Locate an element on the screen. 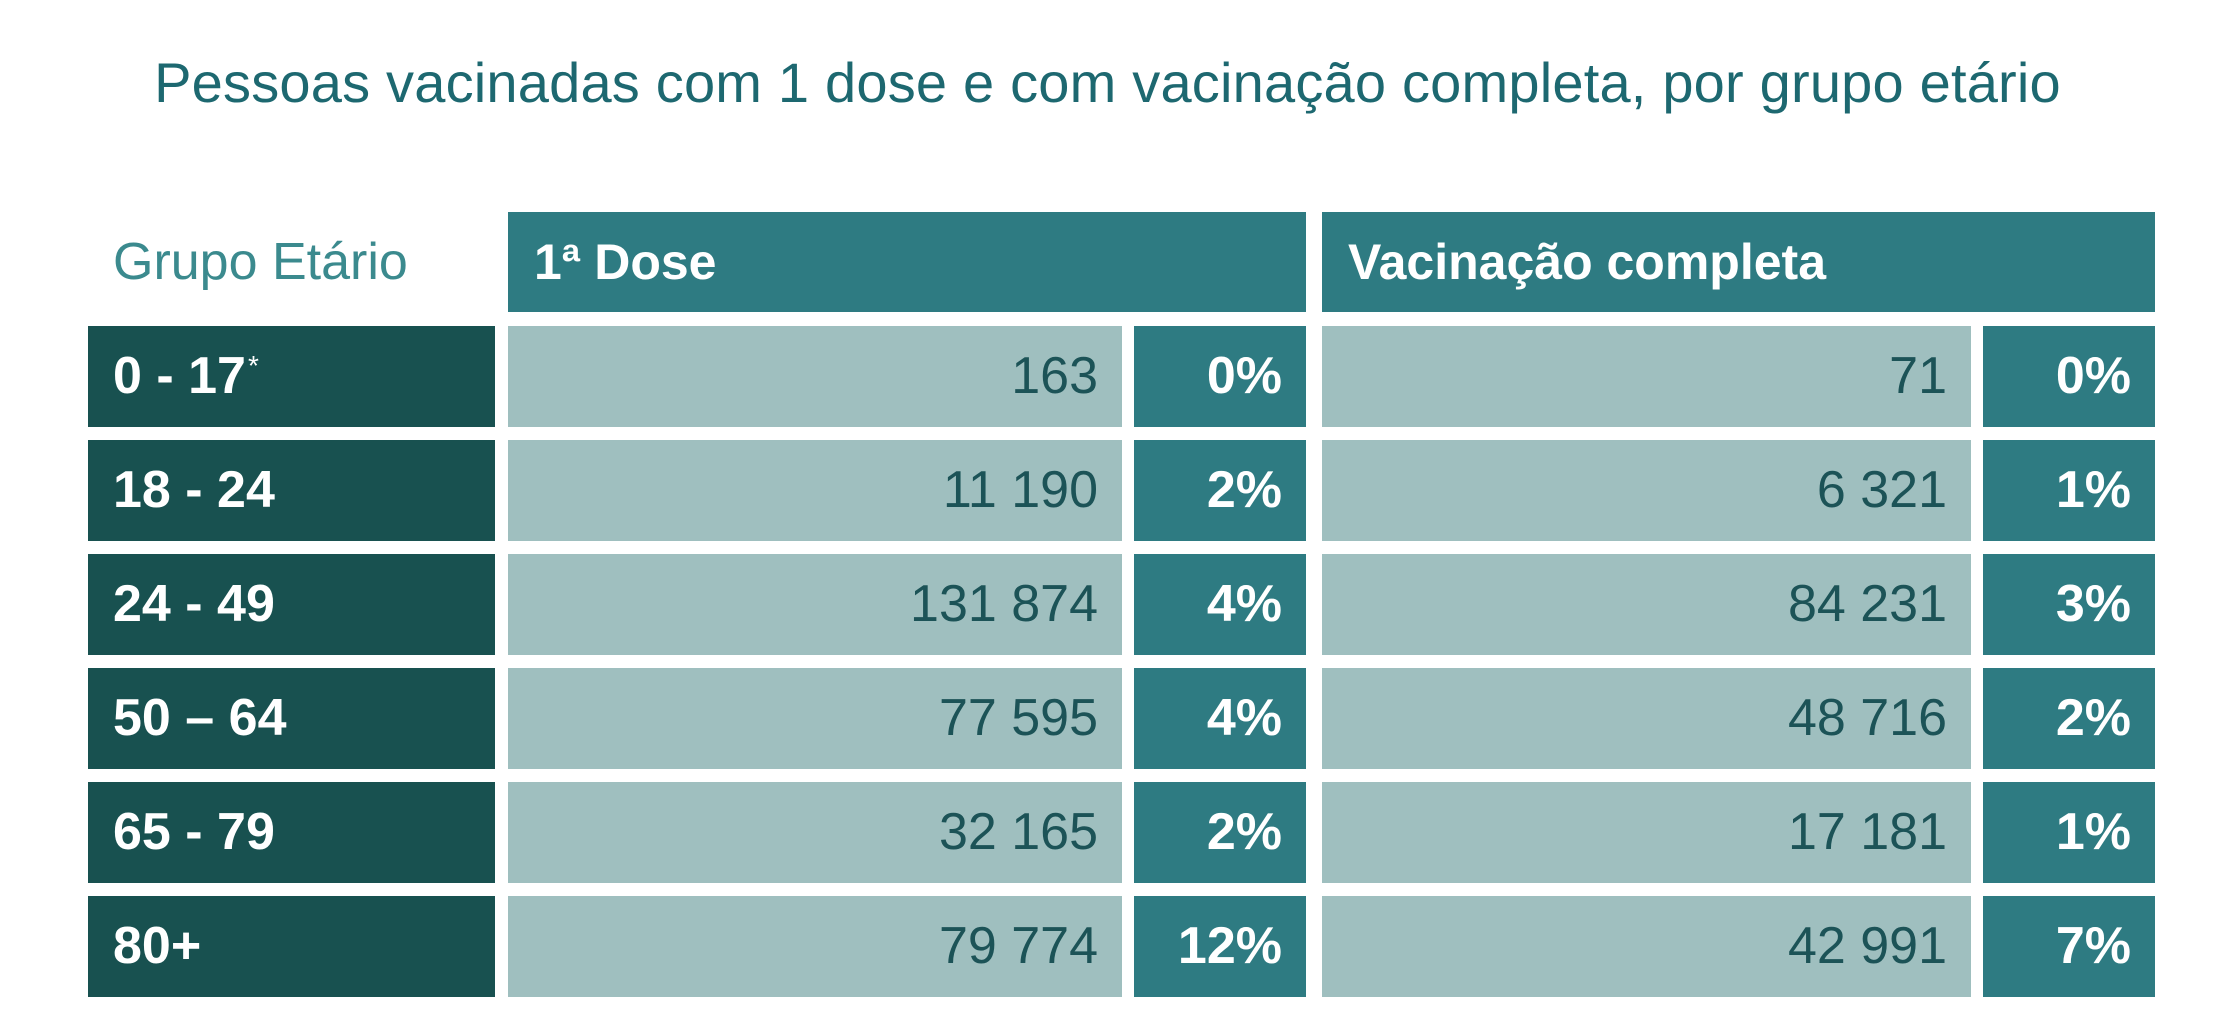 The image size is (2215, 1028). table-row: 18 - 24 11 190 2% 6 321 1% is located at coordinates (1107, 490).